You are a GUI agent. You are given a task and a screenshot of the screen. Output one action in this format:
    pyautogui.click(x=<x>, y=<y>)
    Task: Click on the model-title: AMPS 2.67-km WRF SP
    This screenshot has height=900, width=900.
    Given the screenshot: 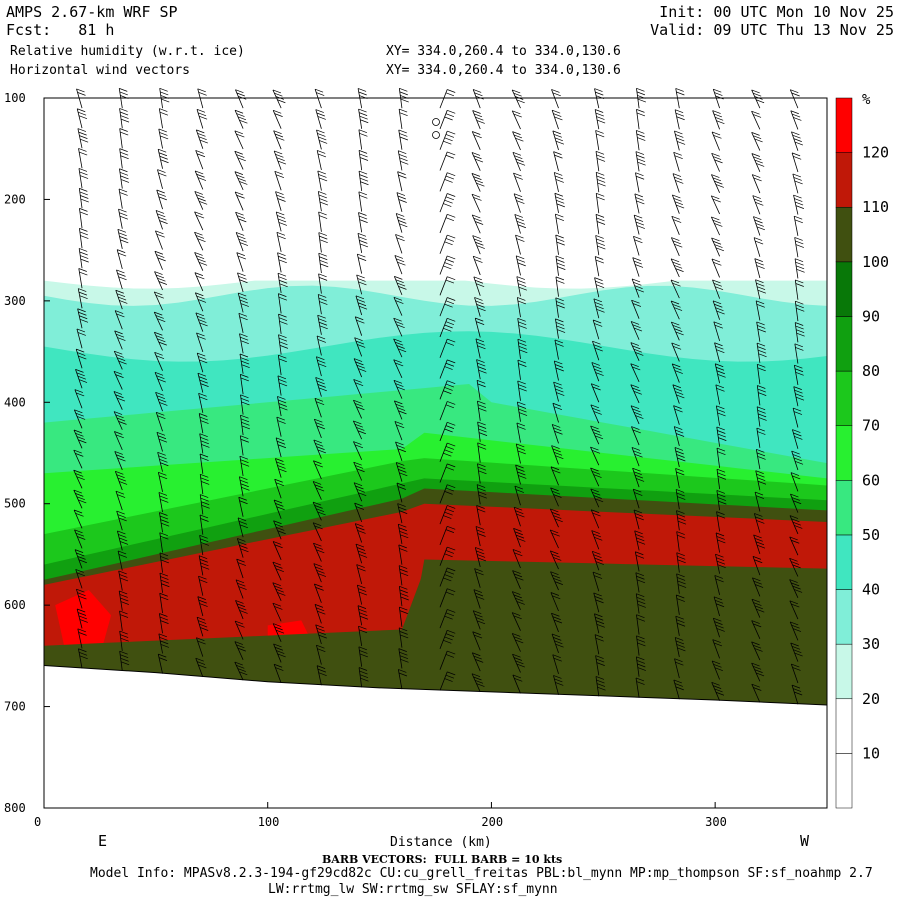 What is the action you would take?
    pyautogui.click(x=92, y=12)
    